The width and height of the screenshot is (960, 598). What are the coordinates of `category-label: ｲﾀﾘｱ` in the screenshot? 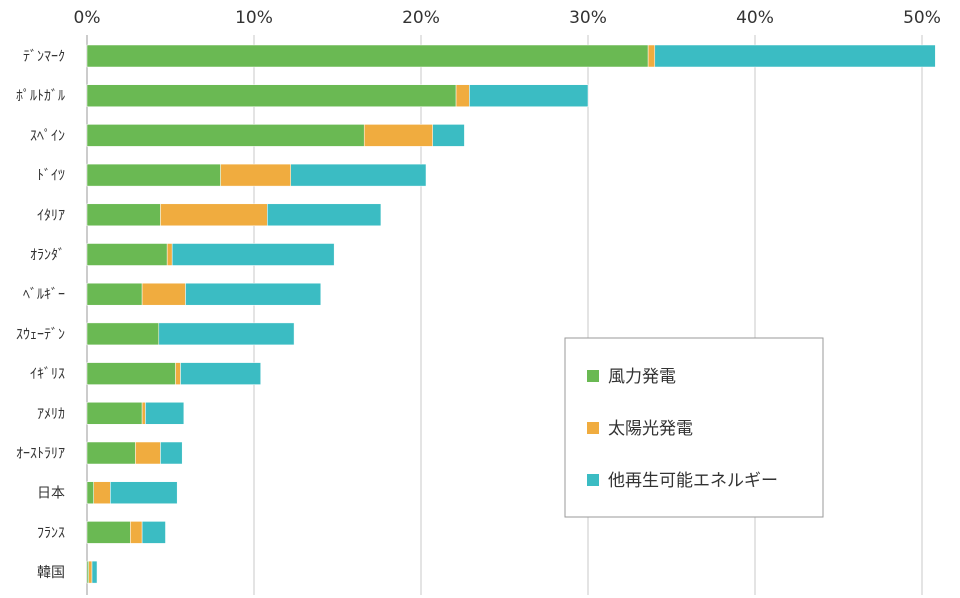 It's located at (51, 216).